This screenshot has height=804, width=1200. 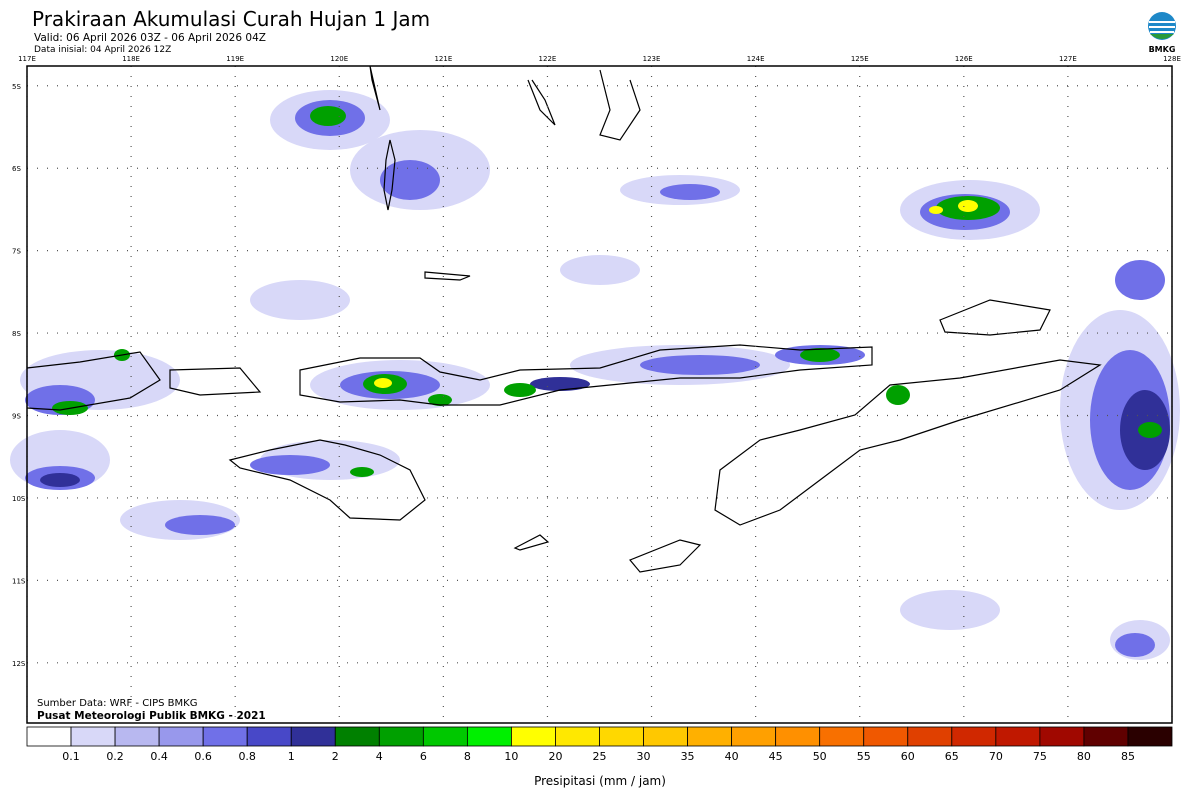 I want to click on colorbar-tick-label: 50, so click(x=820, y=756).